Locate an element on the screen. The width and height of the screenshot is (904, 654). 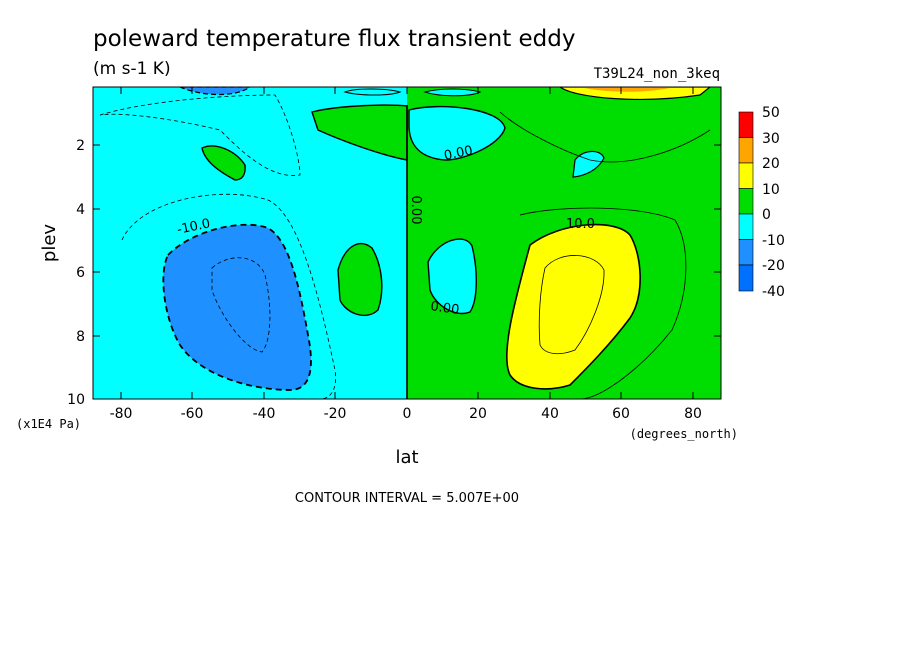
contour-label-zero-eq: 0.00 is located at coordinates (415, 210).